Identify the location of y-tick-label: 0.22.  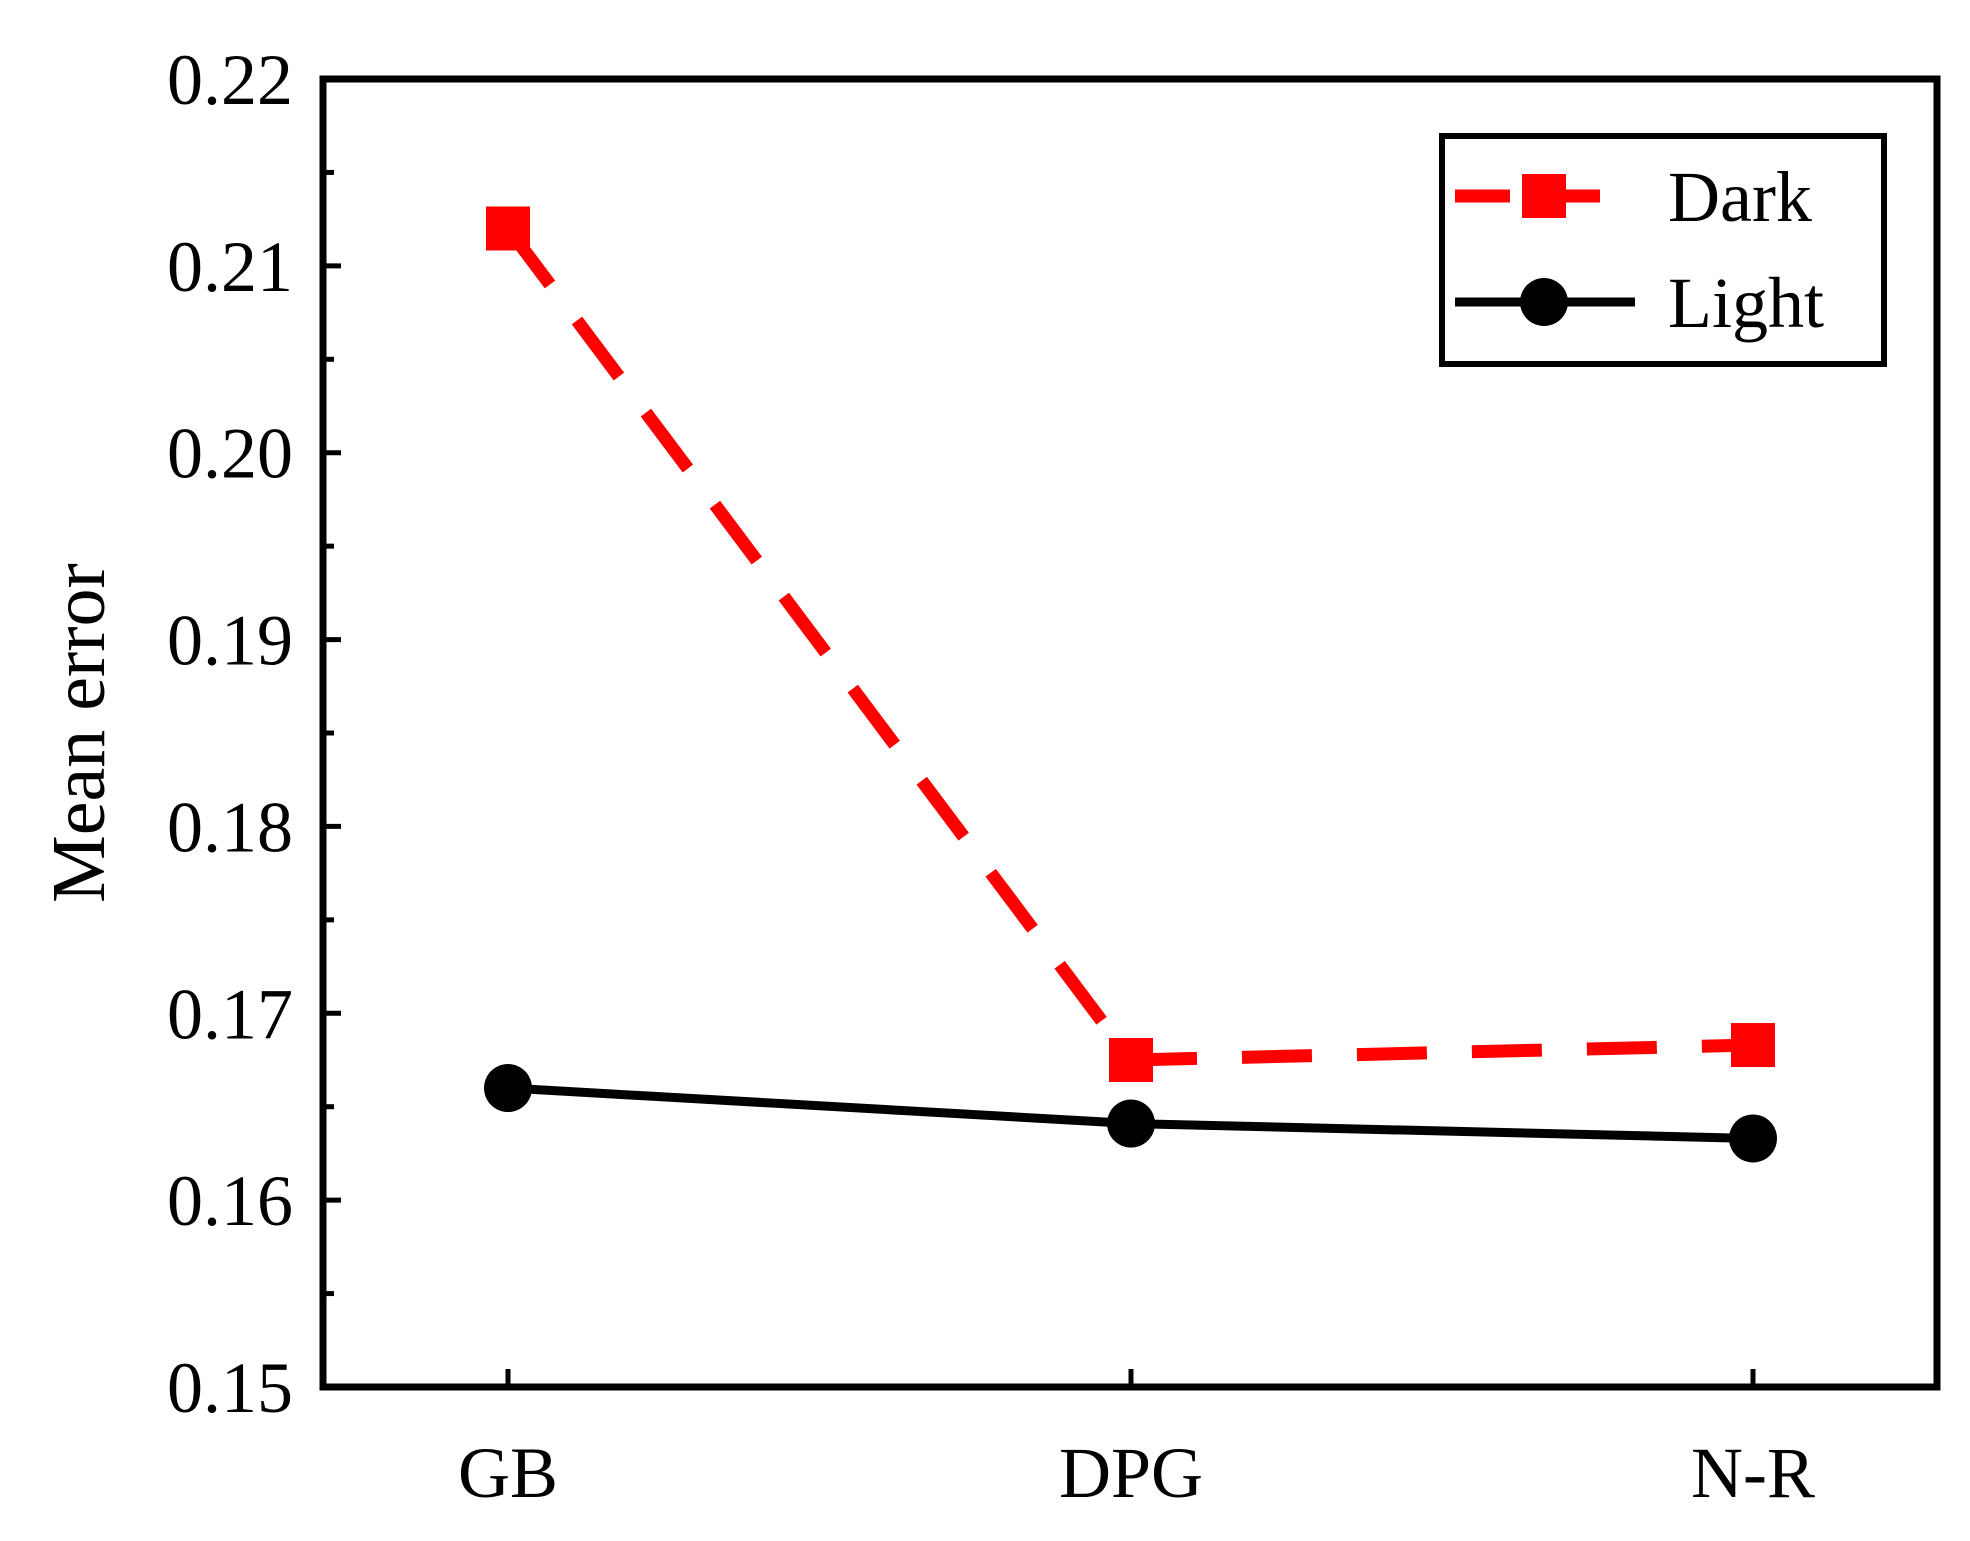
(230, 80).